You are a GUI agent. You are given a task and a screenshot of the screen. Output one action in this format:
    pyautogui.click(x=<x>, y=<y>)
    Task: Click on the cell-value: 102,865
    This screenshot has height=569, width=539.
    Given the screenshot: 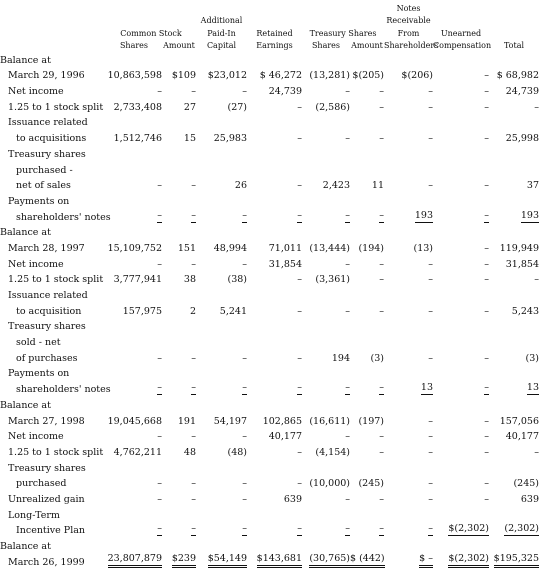 What is the action you would take?
    pyautogui.click(x=282, y=421)
    